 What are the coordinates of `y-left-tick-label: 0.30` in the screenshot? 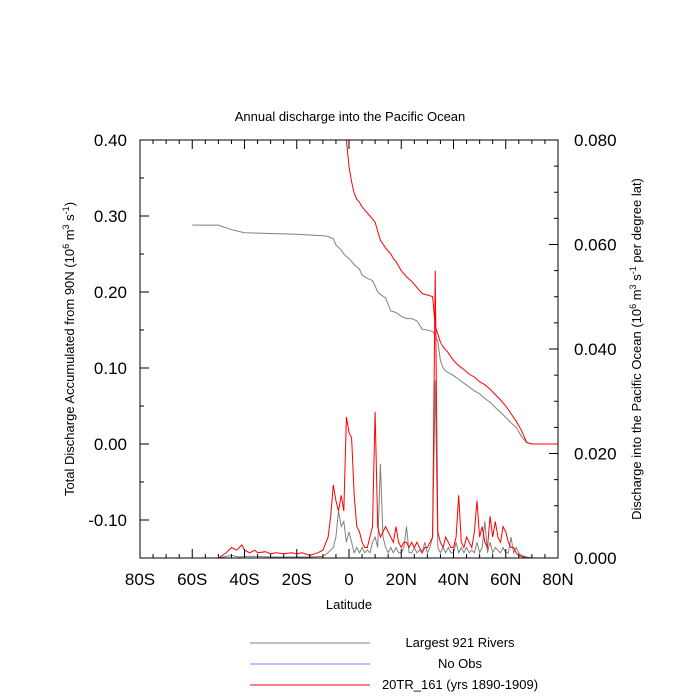 It's located at (110, 216).